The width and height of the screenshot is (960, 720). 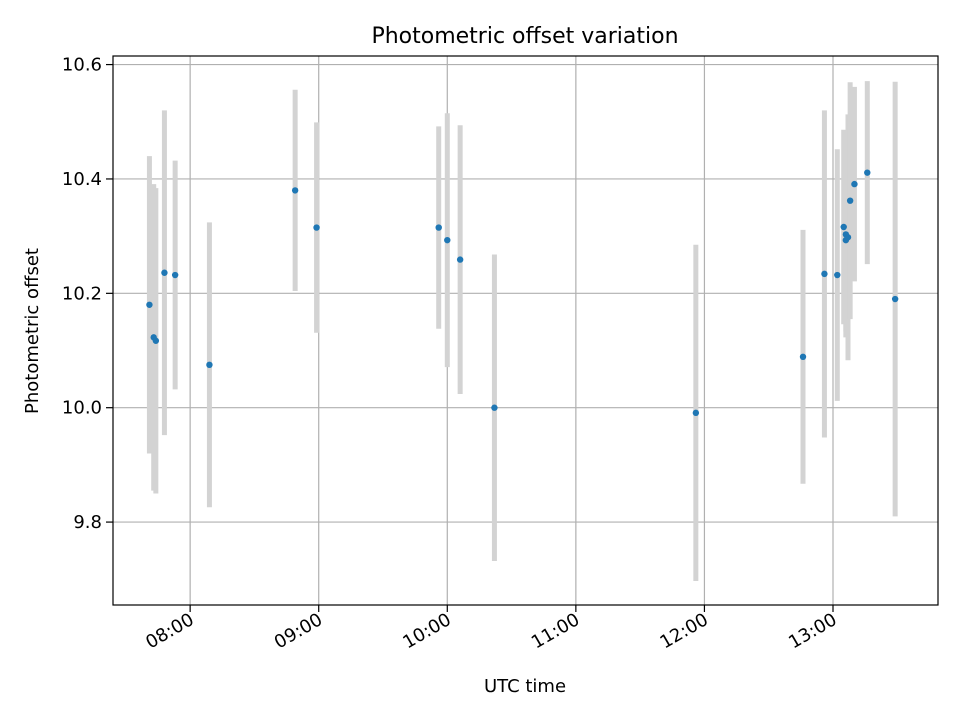 I want to click on y-axis-ticks: 9.8 10.0 10.2 10.4 10.6, so click(x=87, y=294).